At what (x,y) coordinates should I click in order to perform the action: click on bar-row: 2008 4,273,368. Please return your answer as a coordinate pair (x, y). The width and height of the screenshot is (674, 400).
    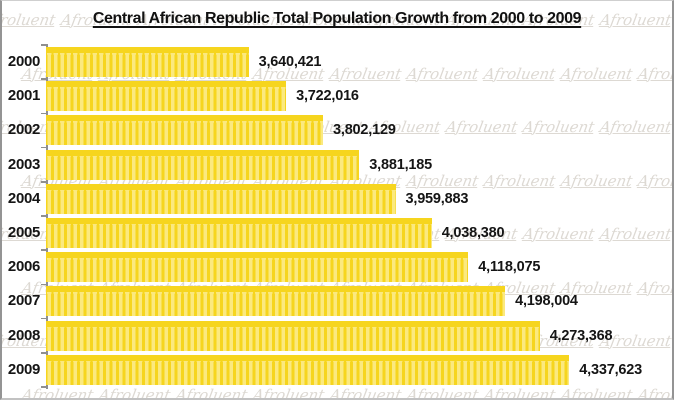
    Looking at the image, I should click on (337, 337).